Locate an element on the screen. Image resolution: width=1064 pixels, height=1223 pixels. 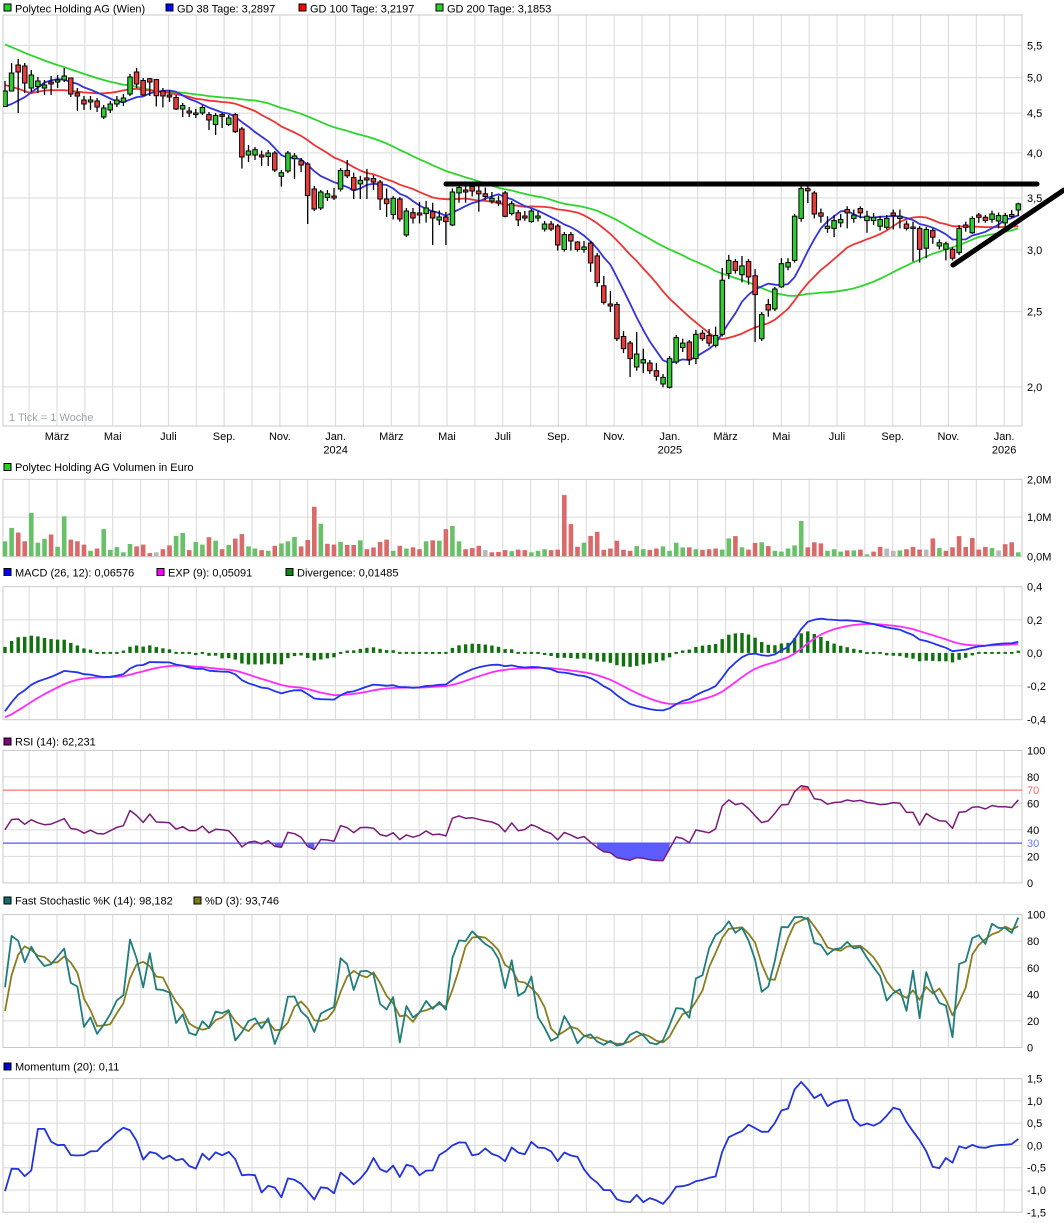
svg-text: 4,0 is located at coordinates (1034, 154).